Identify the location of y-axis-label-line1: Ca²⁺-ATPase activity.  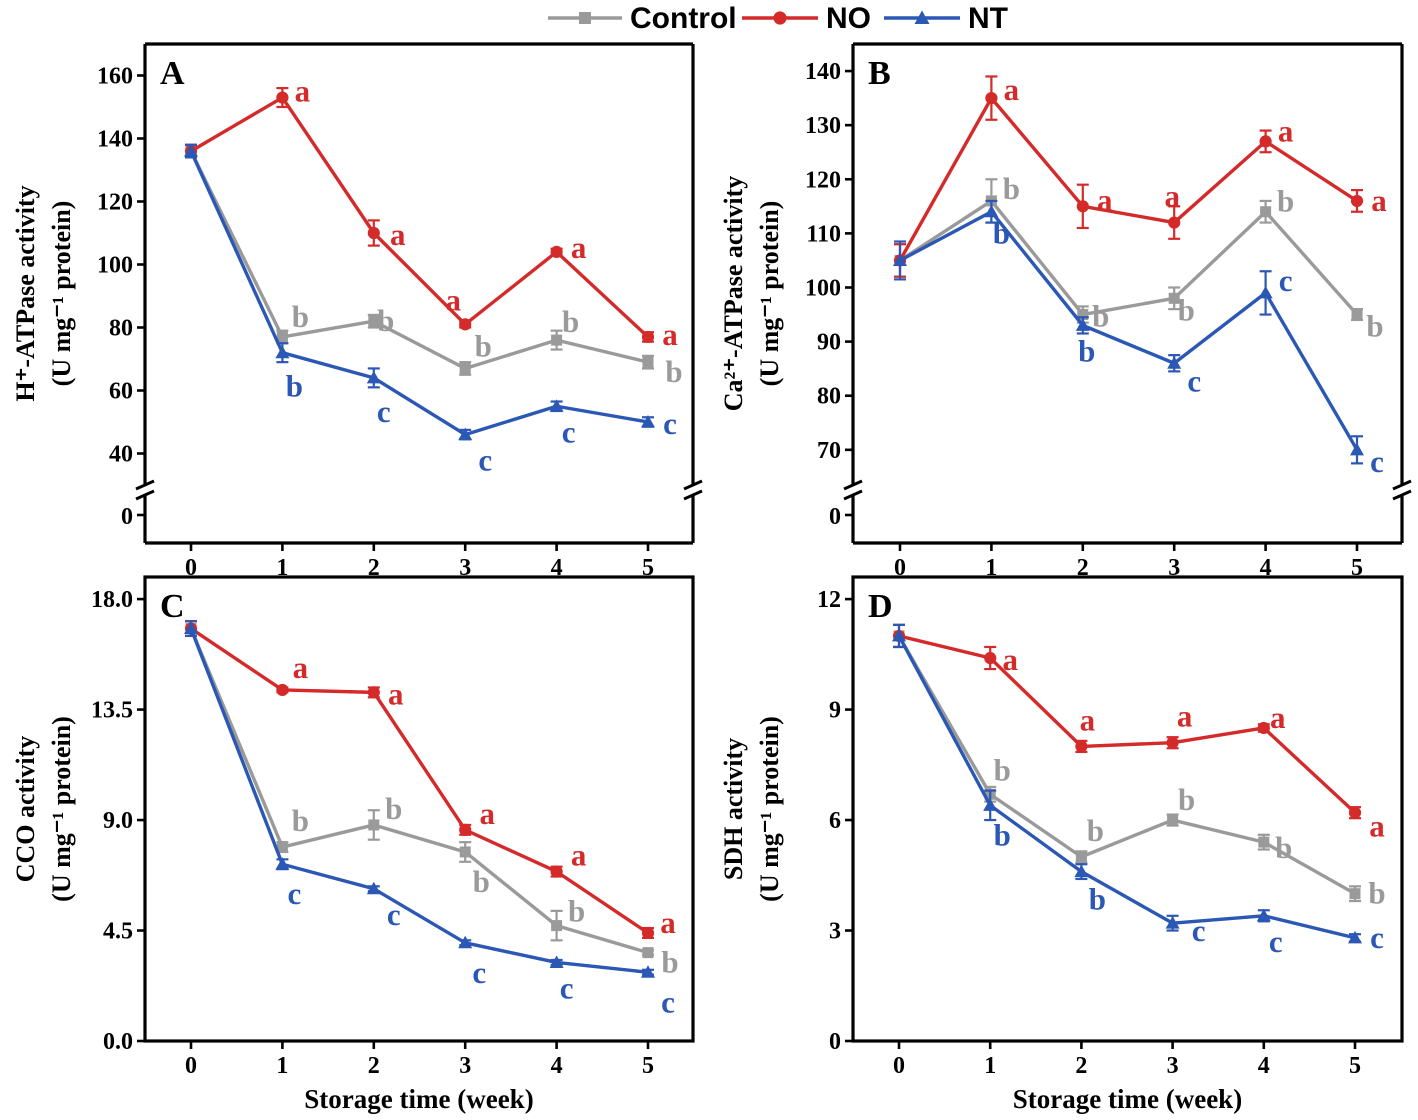
(733, 294).